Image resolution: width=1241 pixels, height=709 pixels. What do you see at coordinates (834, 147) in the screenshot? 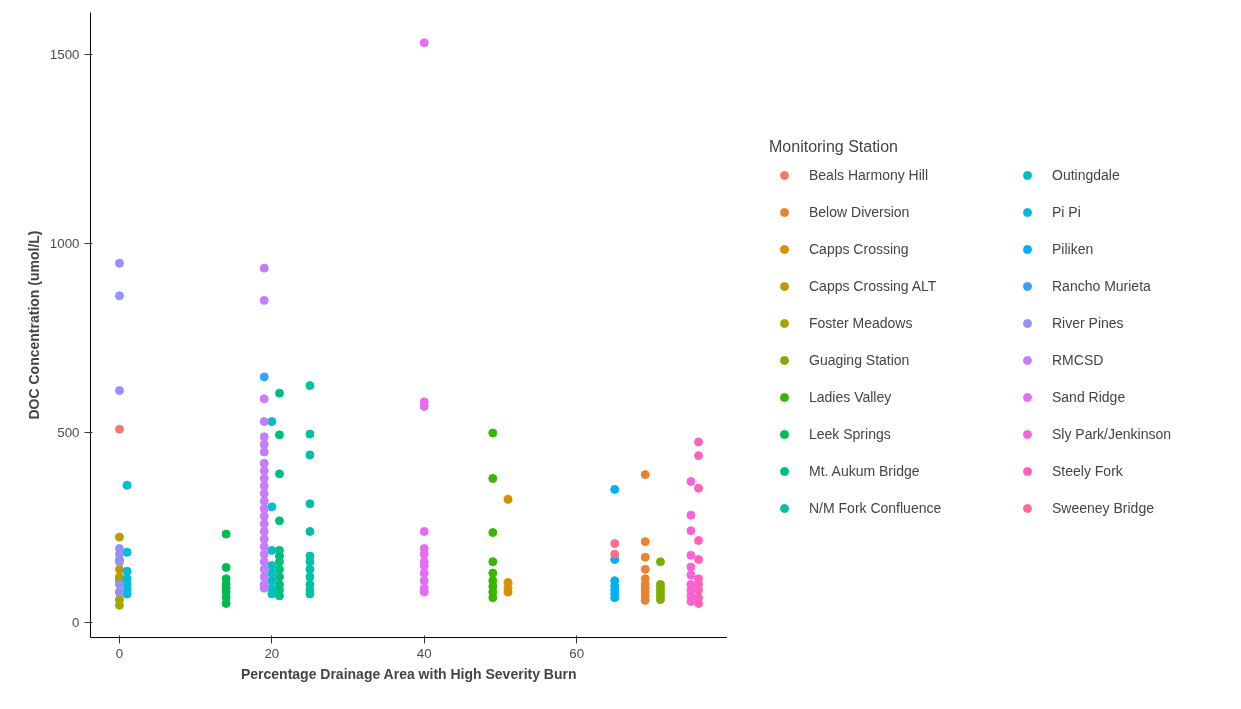
I see `legend-title: Monitoring Station` at bounding box center [834, 147].